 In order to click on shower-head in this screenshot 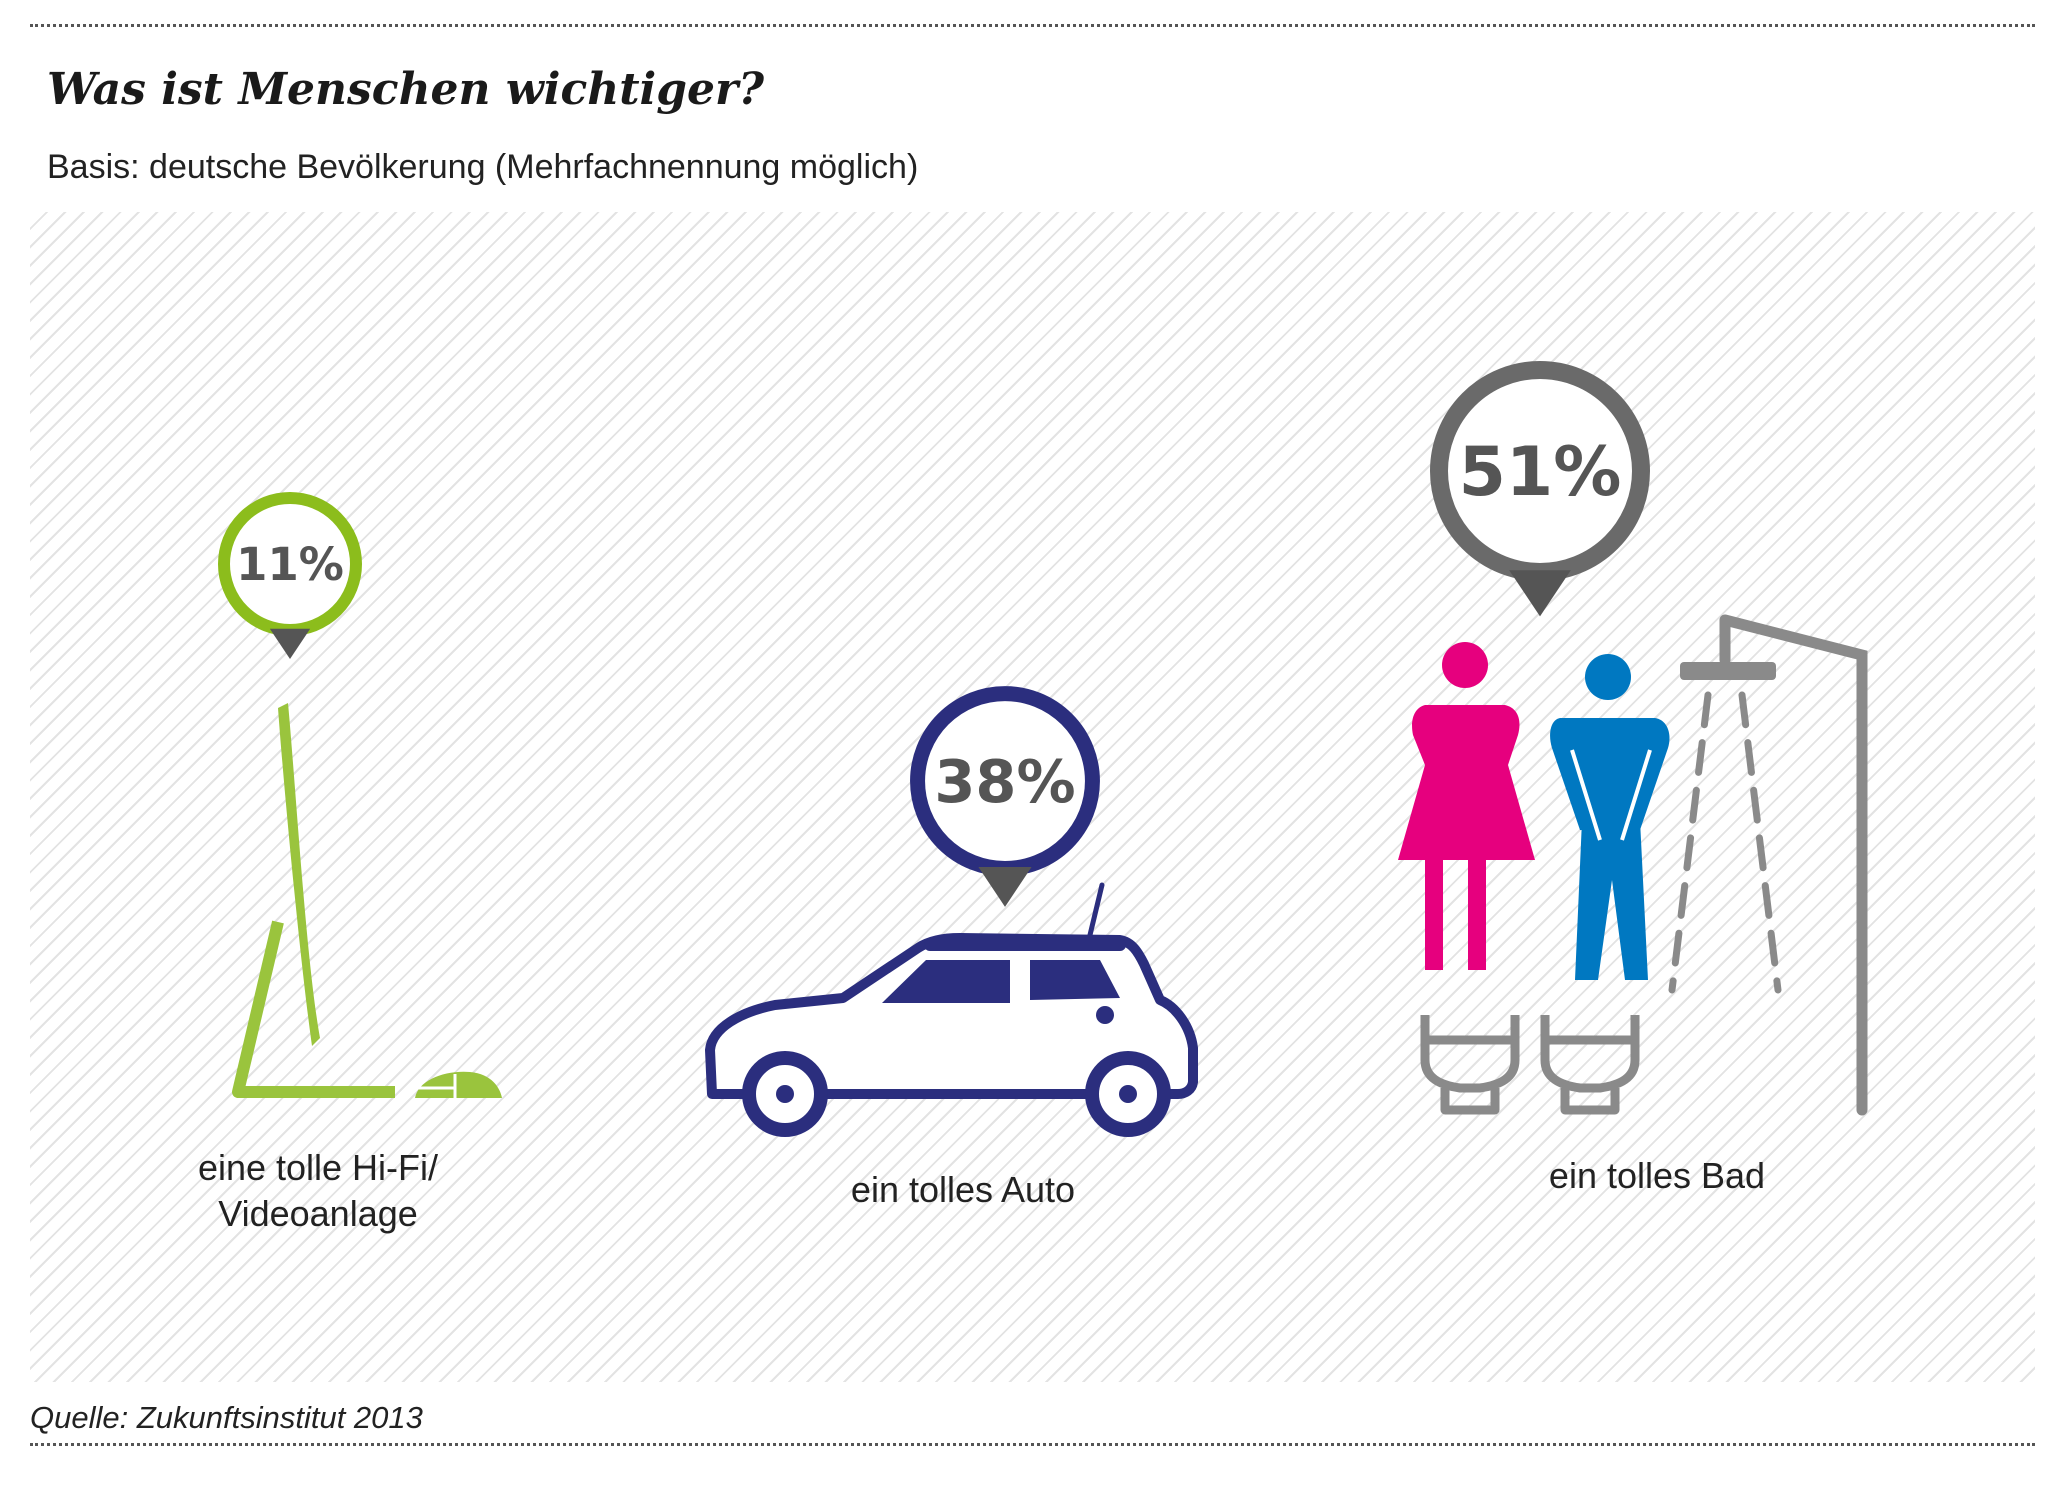, I will do `click(1728, 671)`.